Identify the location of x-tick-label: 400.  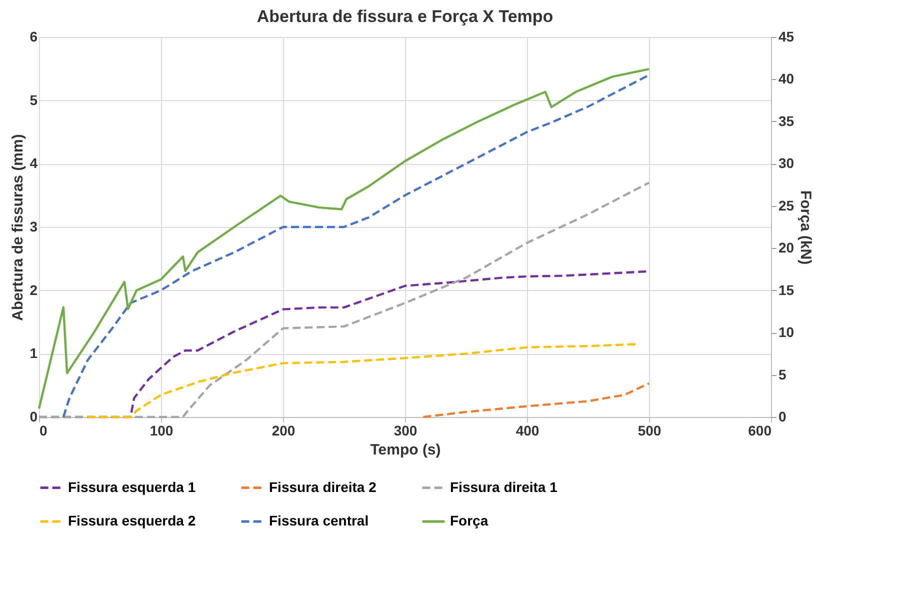
(528, 430).